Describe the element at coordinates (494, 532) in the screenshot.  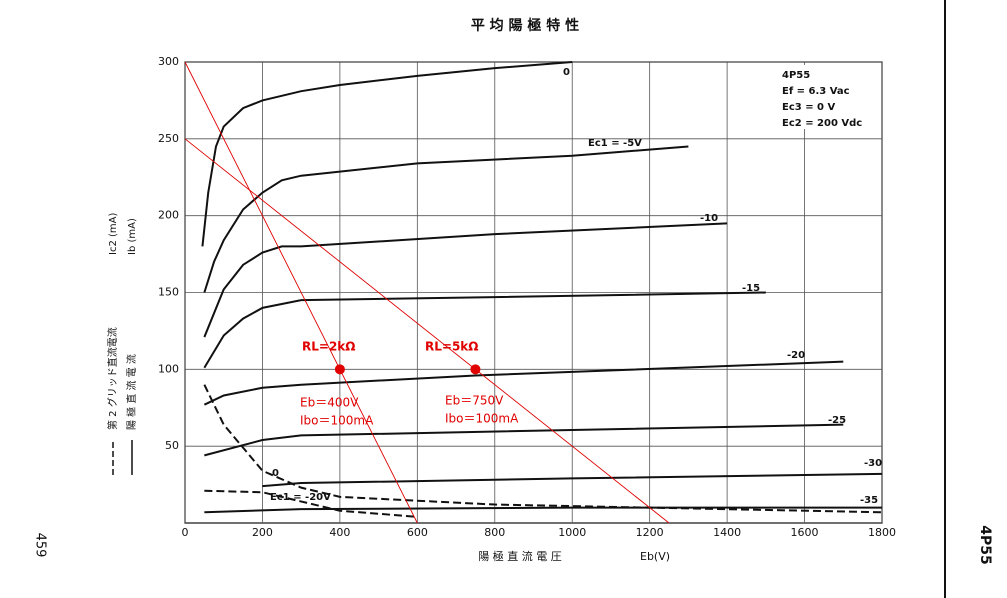
I see `x-tick-label: 800` at that location.